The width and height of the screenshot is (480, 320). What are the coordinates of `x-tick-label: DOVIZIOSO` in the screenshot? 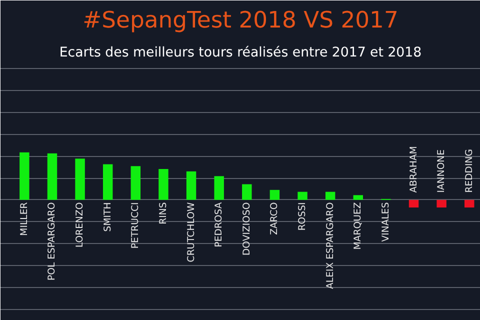 It's located at (246, 229).